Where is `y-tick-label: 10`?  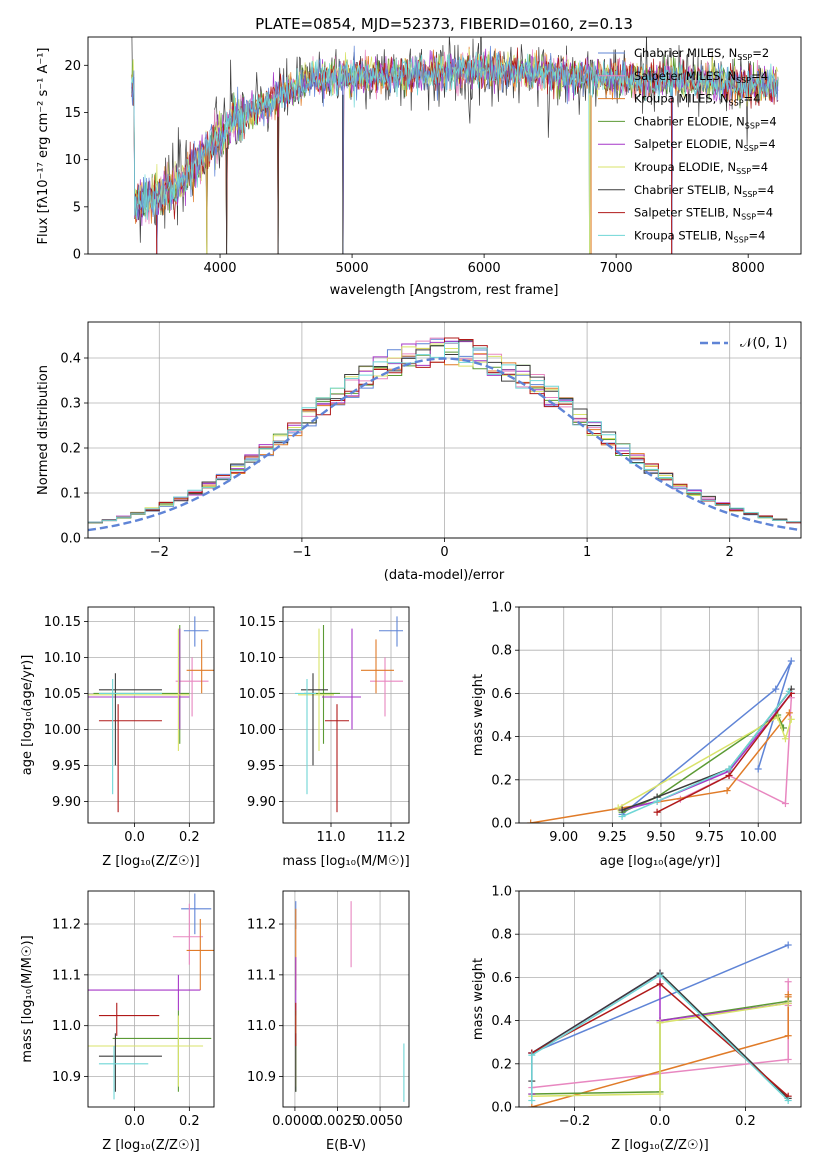
y-tick-label: 10 is located at coordinates (72, 160).